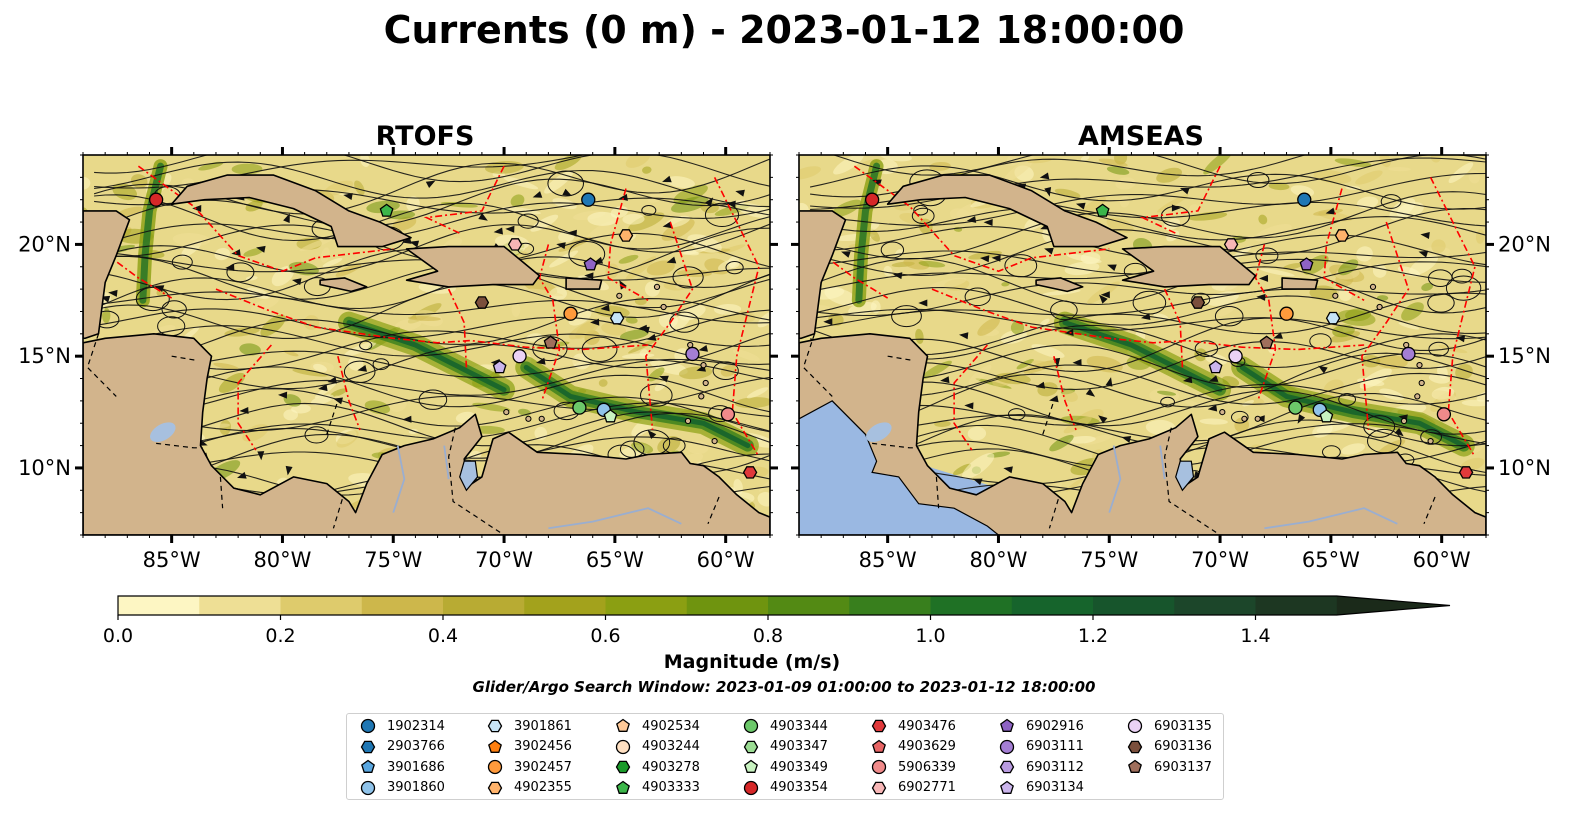  What do you see at coordinates (1168, 747) in the screenshot?
I see `legend-item-6903136: 6903136` at bounding box center [1168, 747].